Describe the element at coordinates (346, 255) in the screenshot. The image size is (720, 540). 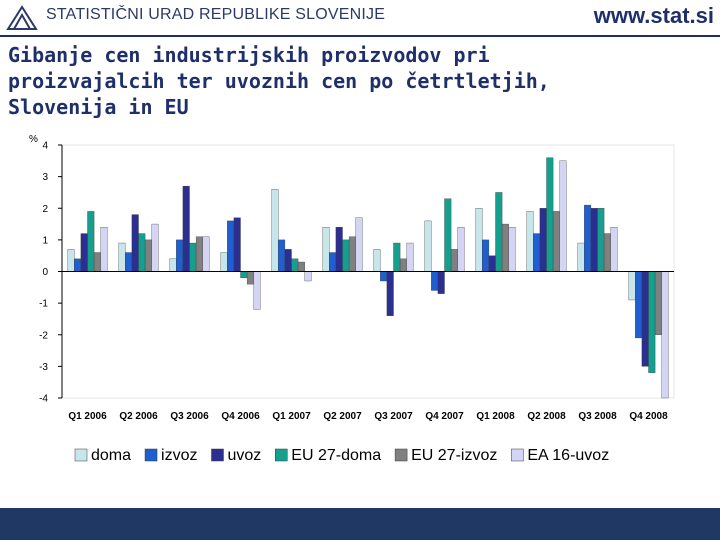
I see `bar-eu-27-doma-q2-2007` at that location.